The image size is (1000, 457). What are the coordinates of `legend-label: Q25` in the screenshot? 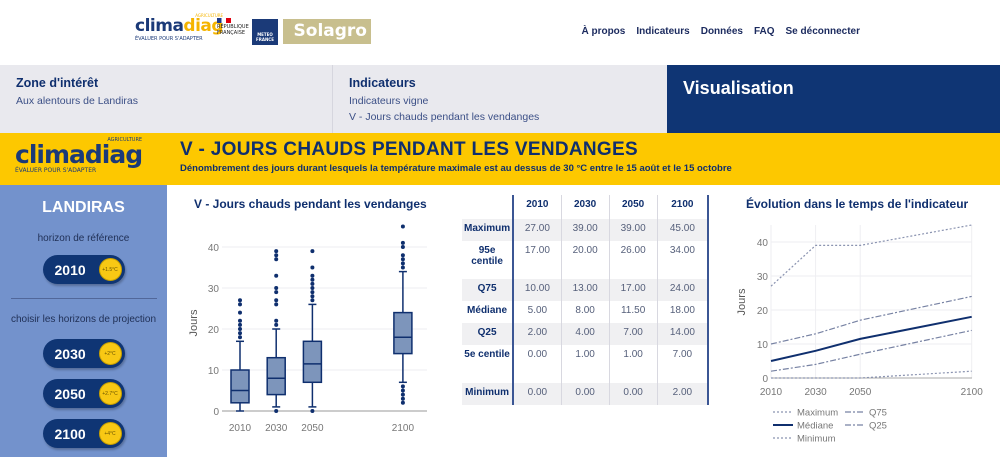 It's located at (878, 426).